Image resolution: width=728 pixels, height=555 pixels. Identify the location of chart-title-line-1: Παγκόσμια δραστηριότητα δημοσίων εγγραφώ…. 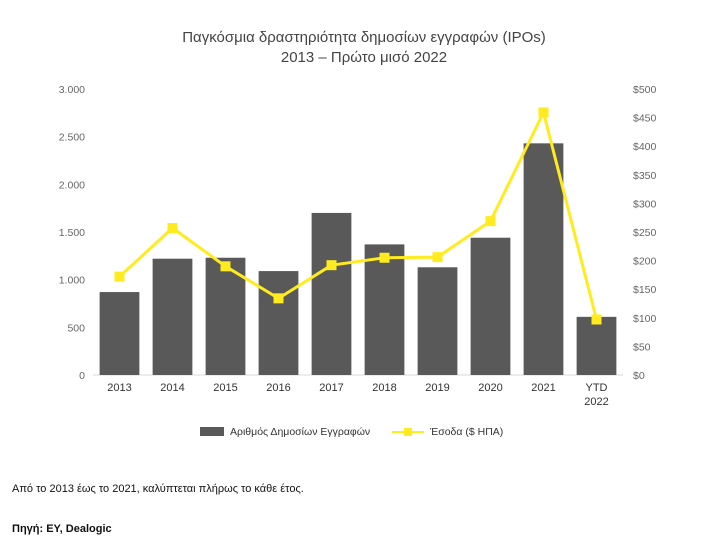
(364, 37).